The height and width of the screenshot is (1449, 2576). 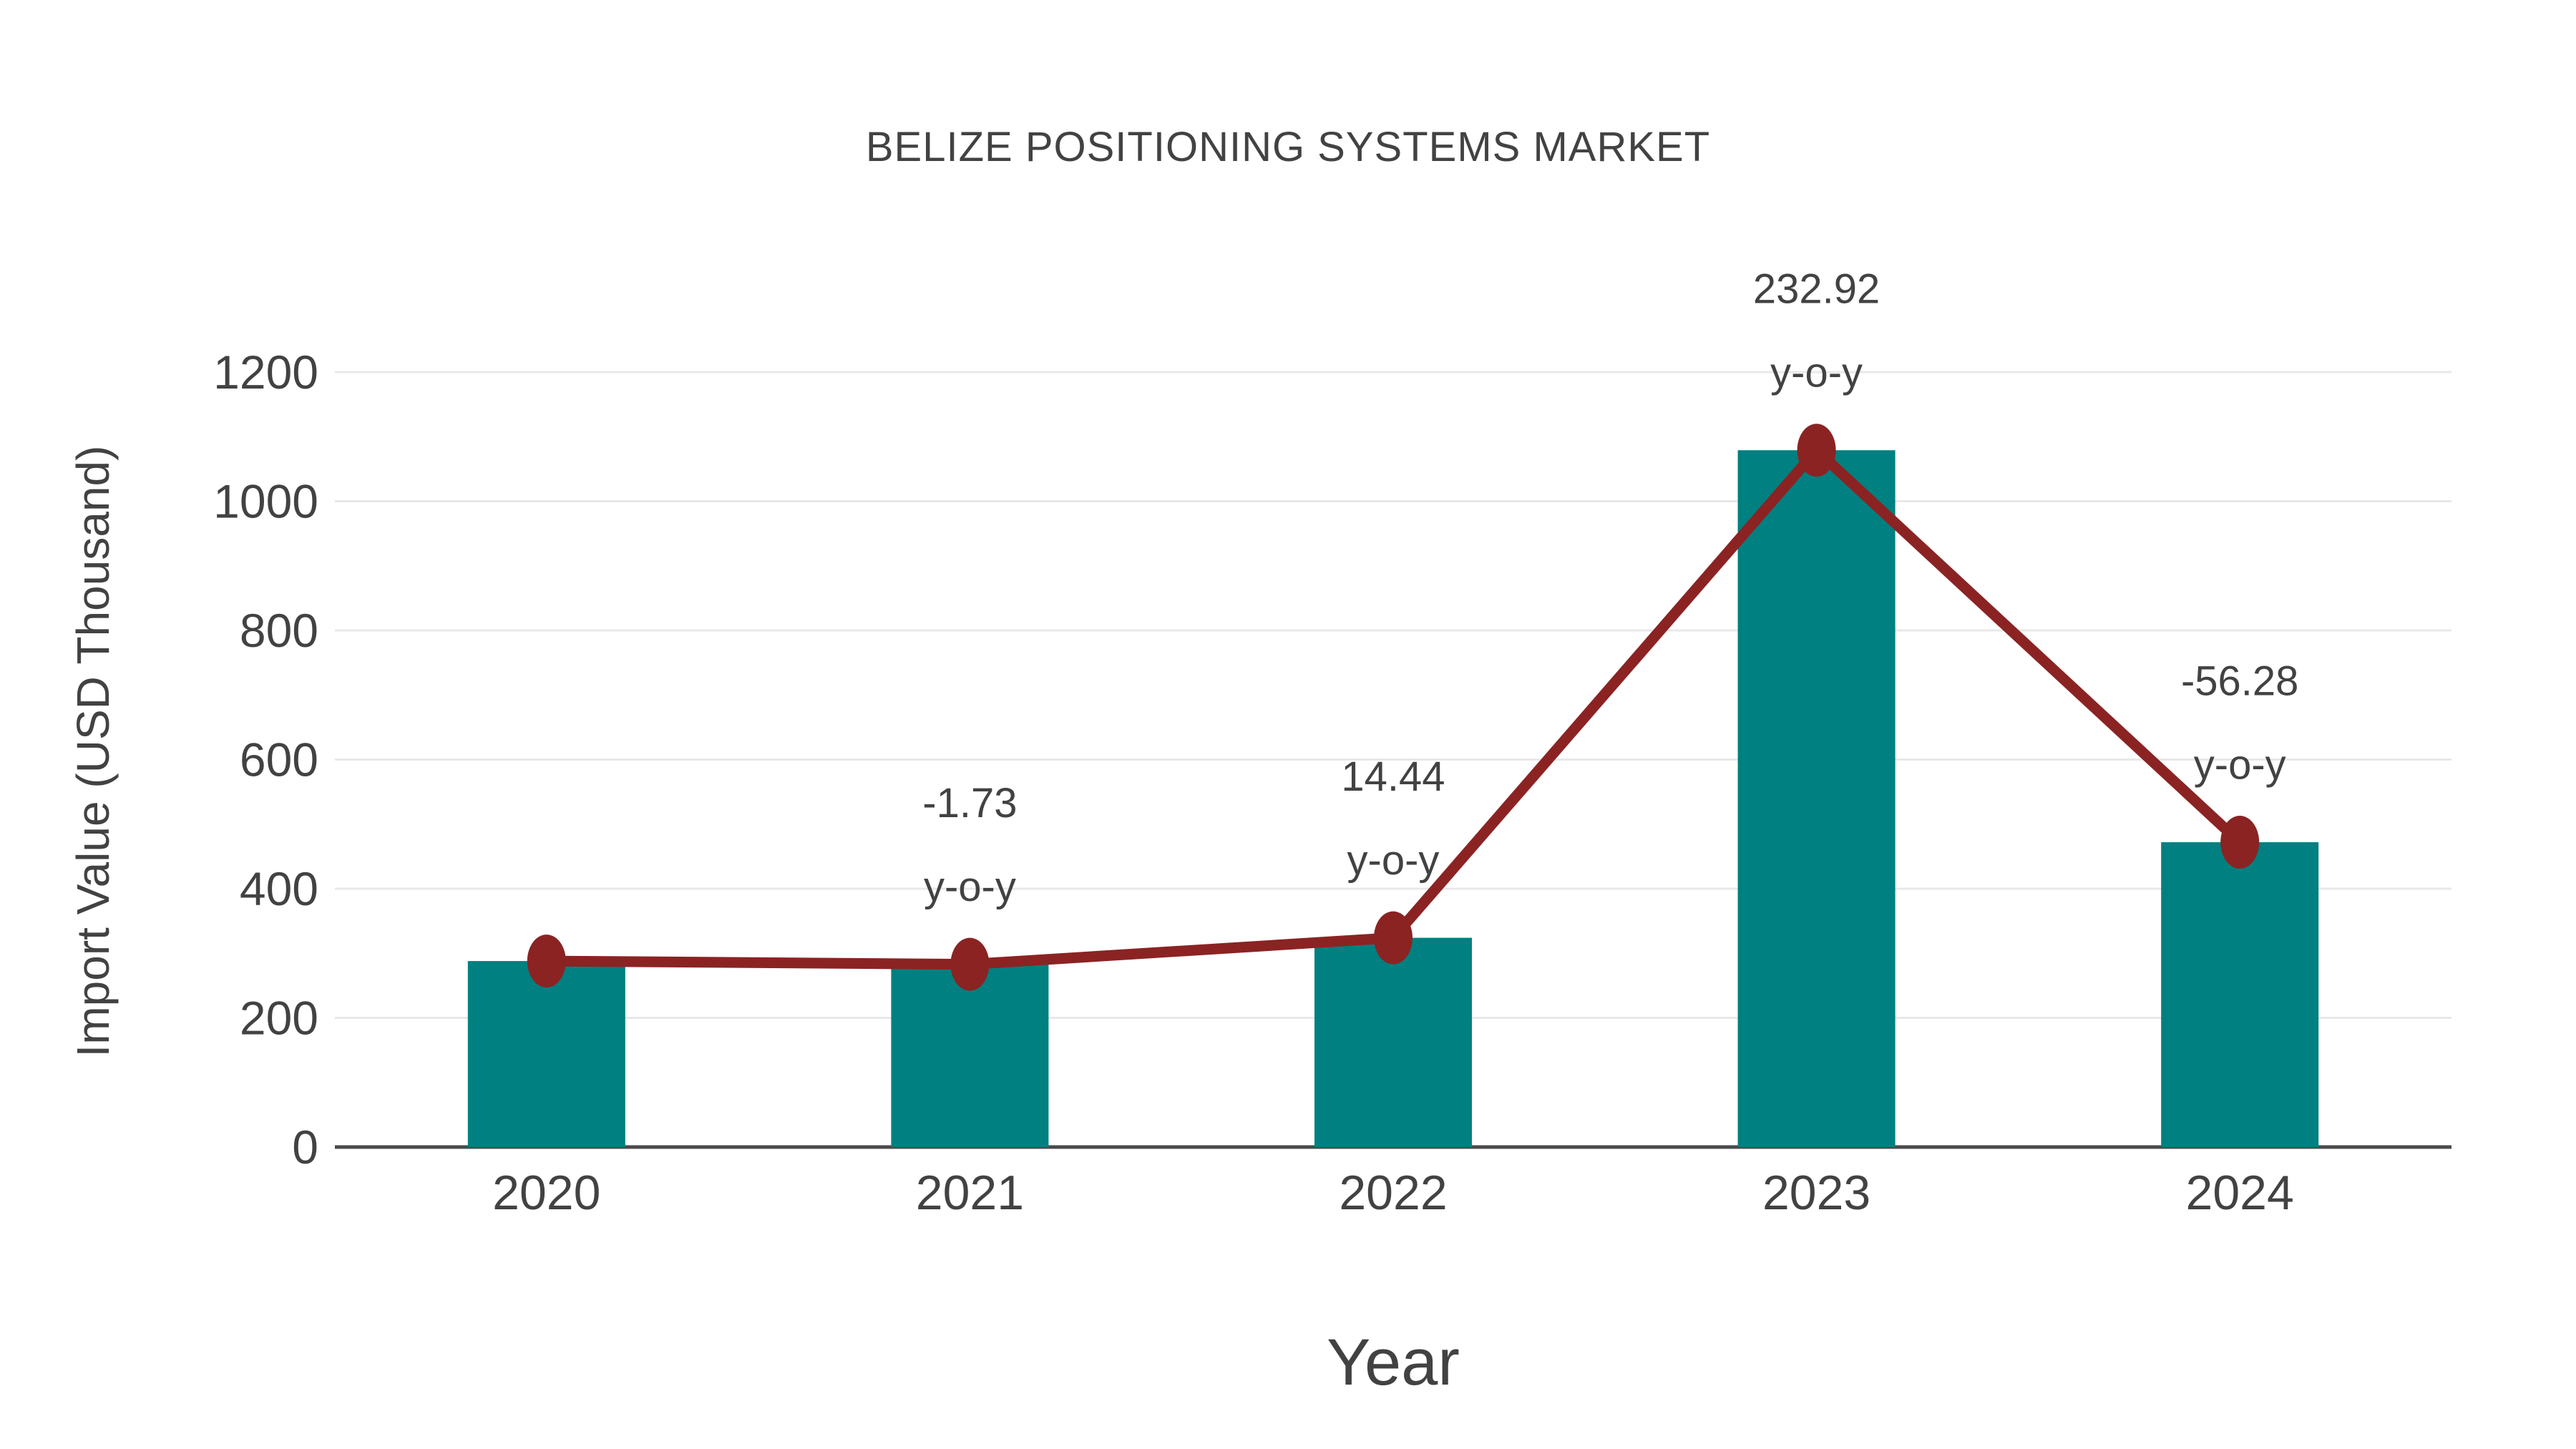 I want to click on y-tick-label: 200, so click(x=279, y=1018).